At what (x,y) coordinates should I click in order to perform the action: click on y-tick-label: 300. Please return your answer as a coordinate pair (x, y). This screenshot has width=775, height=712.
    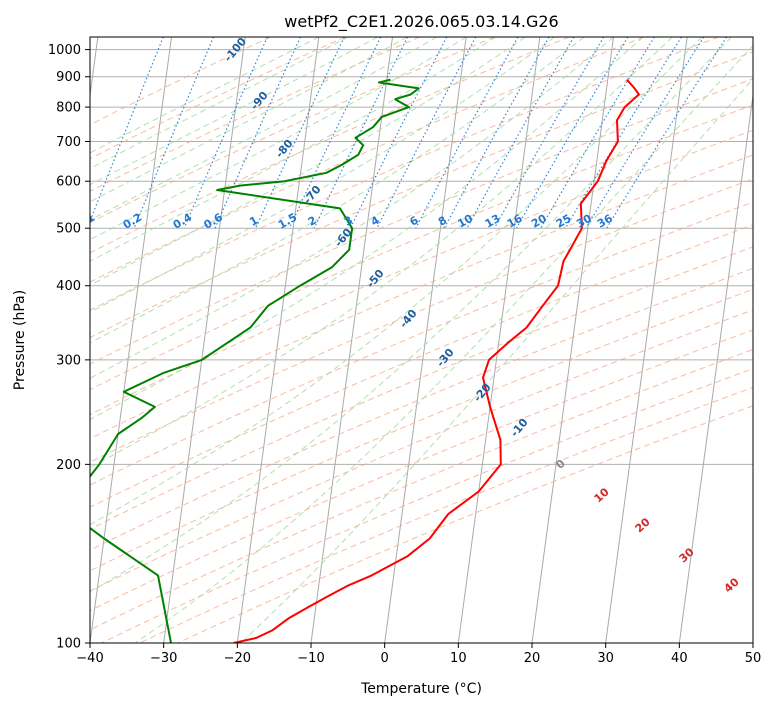
    Looking at the image, I should click on (68, 360).